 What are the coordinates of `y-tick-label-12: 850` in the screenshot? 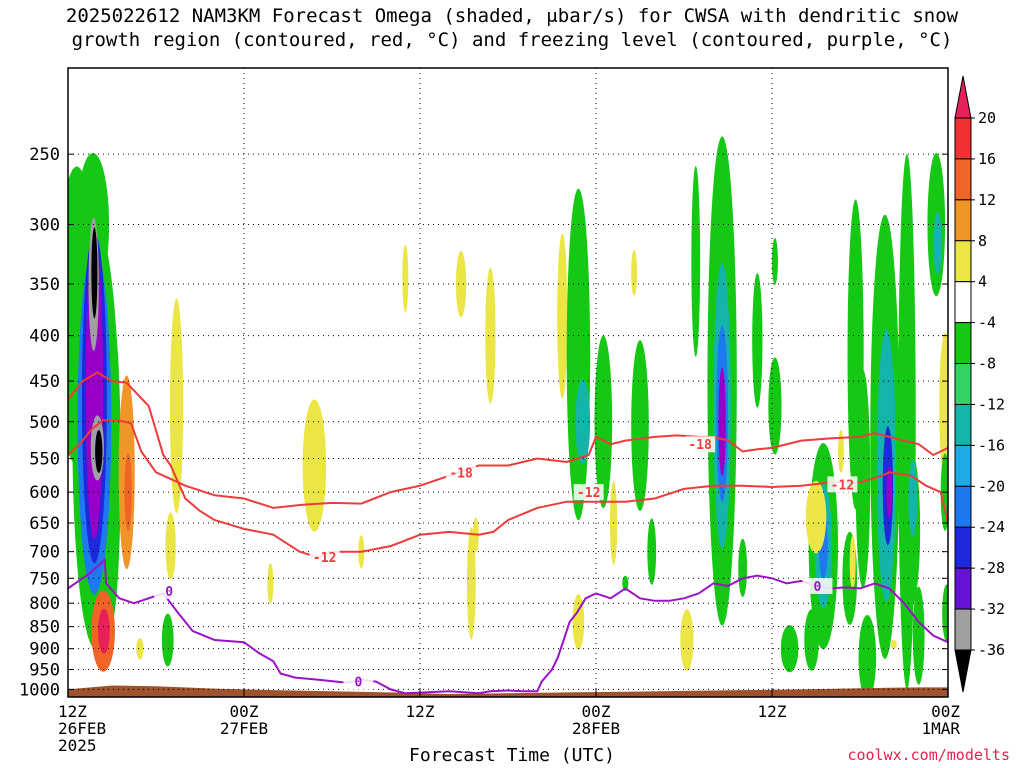 It's located at (44, 628).